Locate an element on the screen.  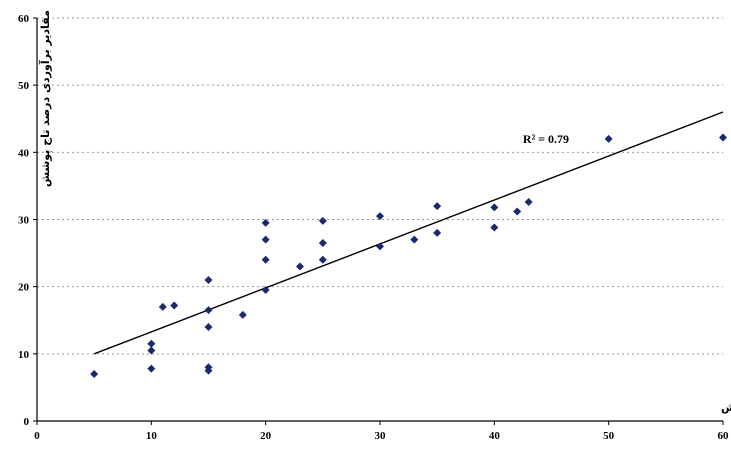
r-squared-annotation: R² = 0.79 is located at coordinates (546, 139).